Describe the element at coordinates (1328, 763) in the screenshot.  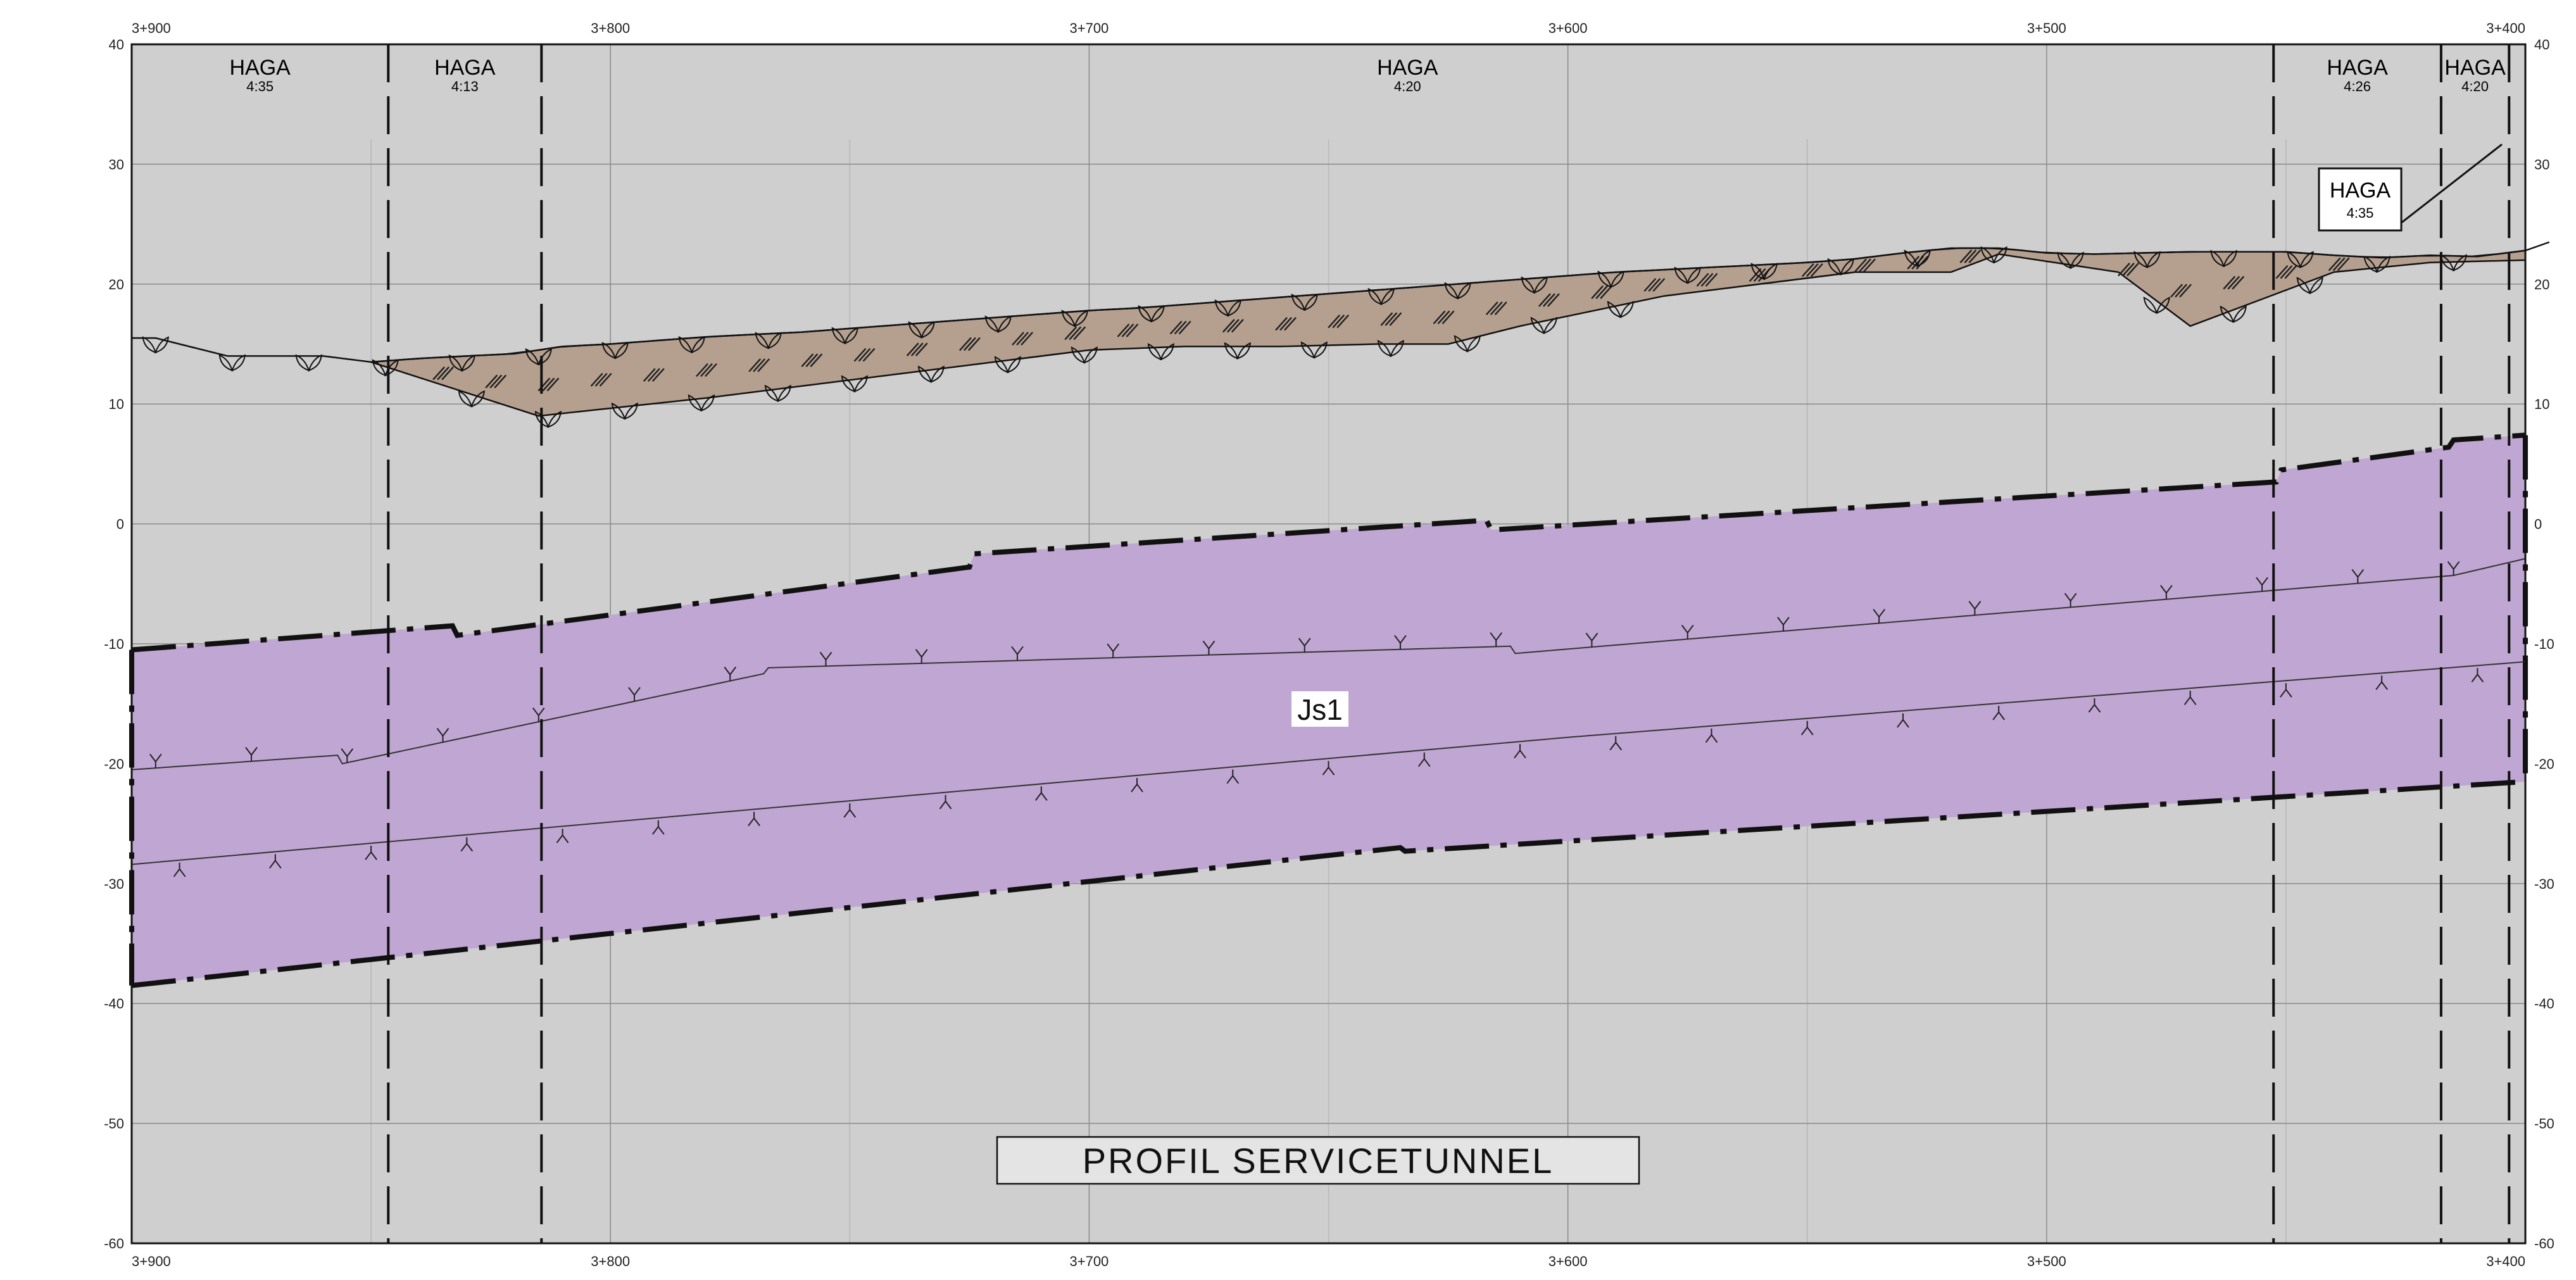
I see `lower-contour-line` at that location.